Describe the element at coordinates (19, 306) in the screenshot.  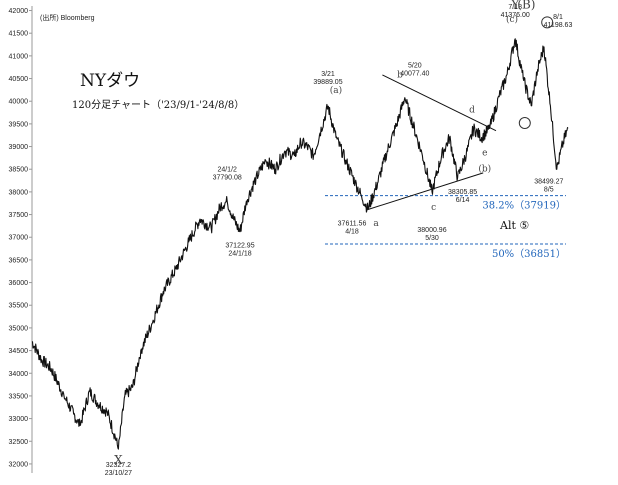
I see `y-tick-label: 35500` at that location.